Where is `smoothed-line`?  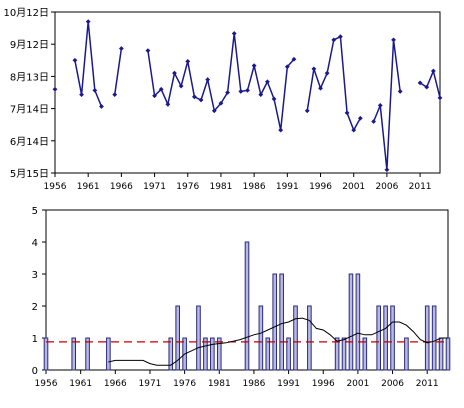
smoothed-line is located at coordinates (278, 341).